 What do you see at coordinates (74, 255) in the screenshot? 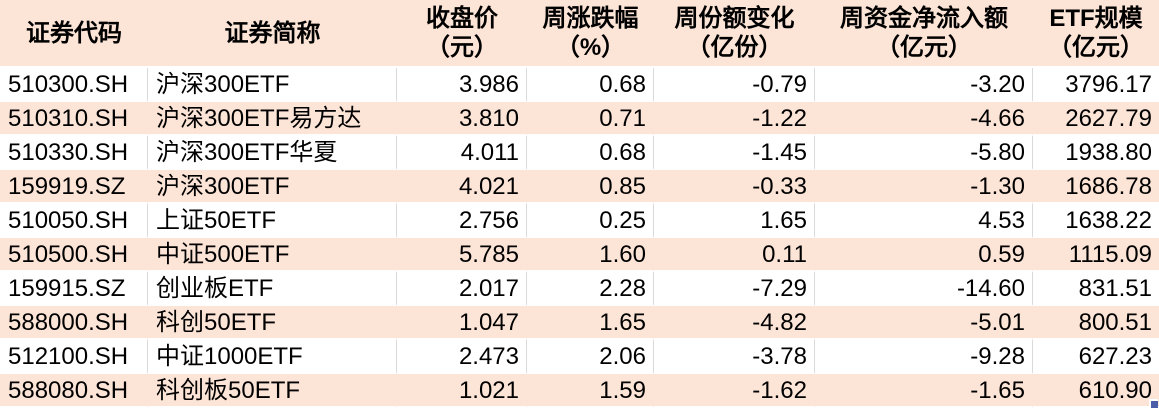
I see `cell-code: 510500.SH` at bounding box center [74, 255].